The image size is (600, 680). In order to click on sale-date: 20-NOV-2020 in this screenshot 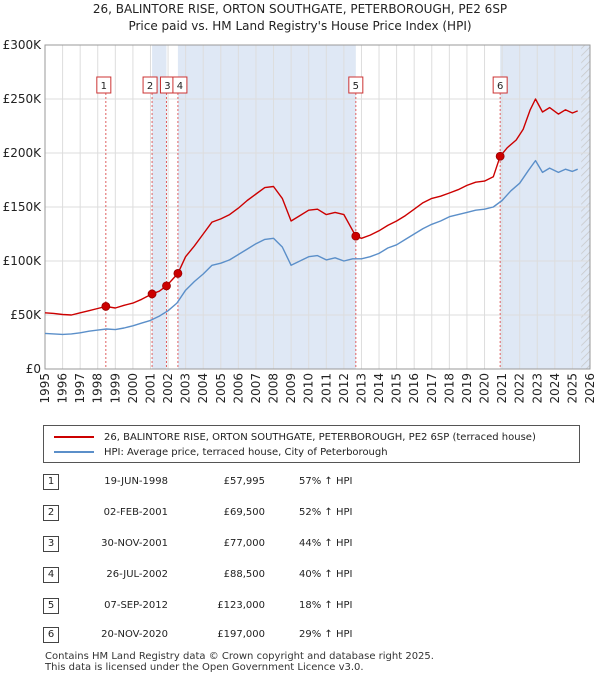, I will do `click(134, 634)`.